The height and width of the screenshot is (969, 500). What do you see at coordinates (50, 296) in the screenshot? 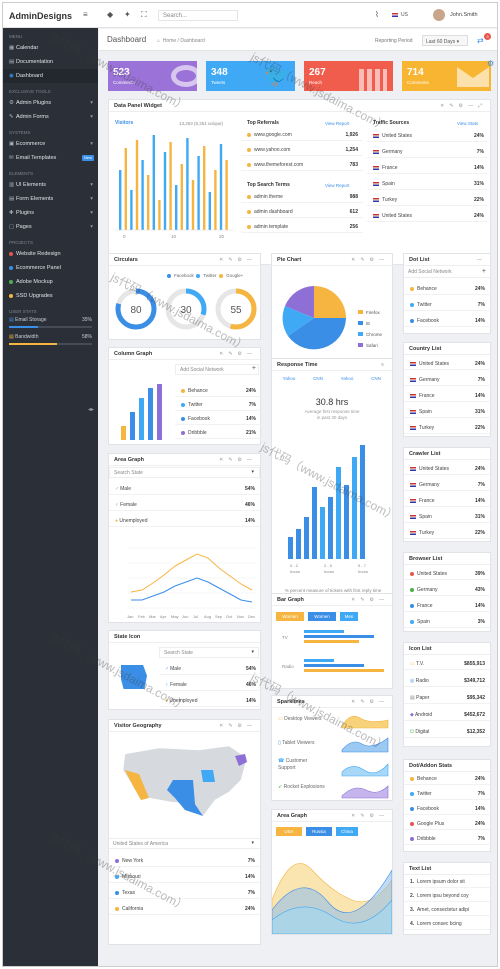
I see `sidebar-item-project-4: SSD Upgrades` at bounding box center [50, 296].